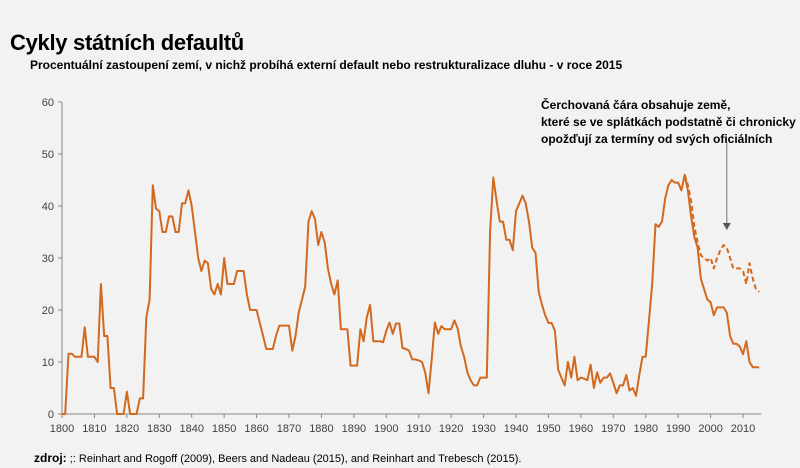 This screenshot has width=800, height=468. I want to click on x-tick-label: 1820, so click(127, 429).